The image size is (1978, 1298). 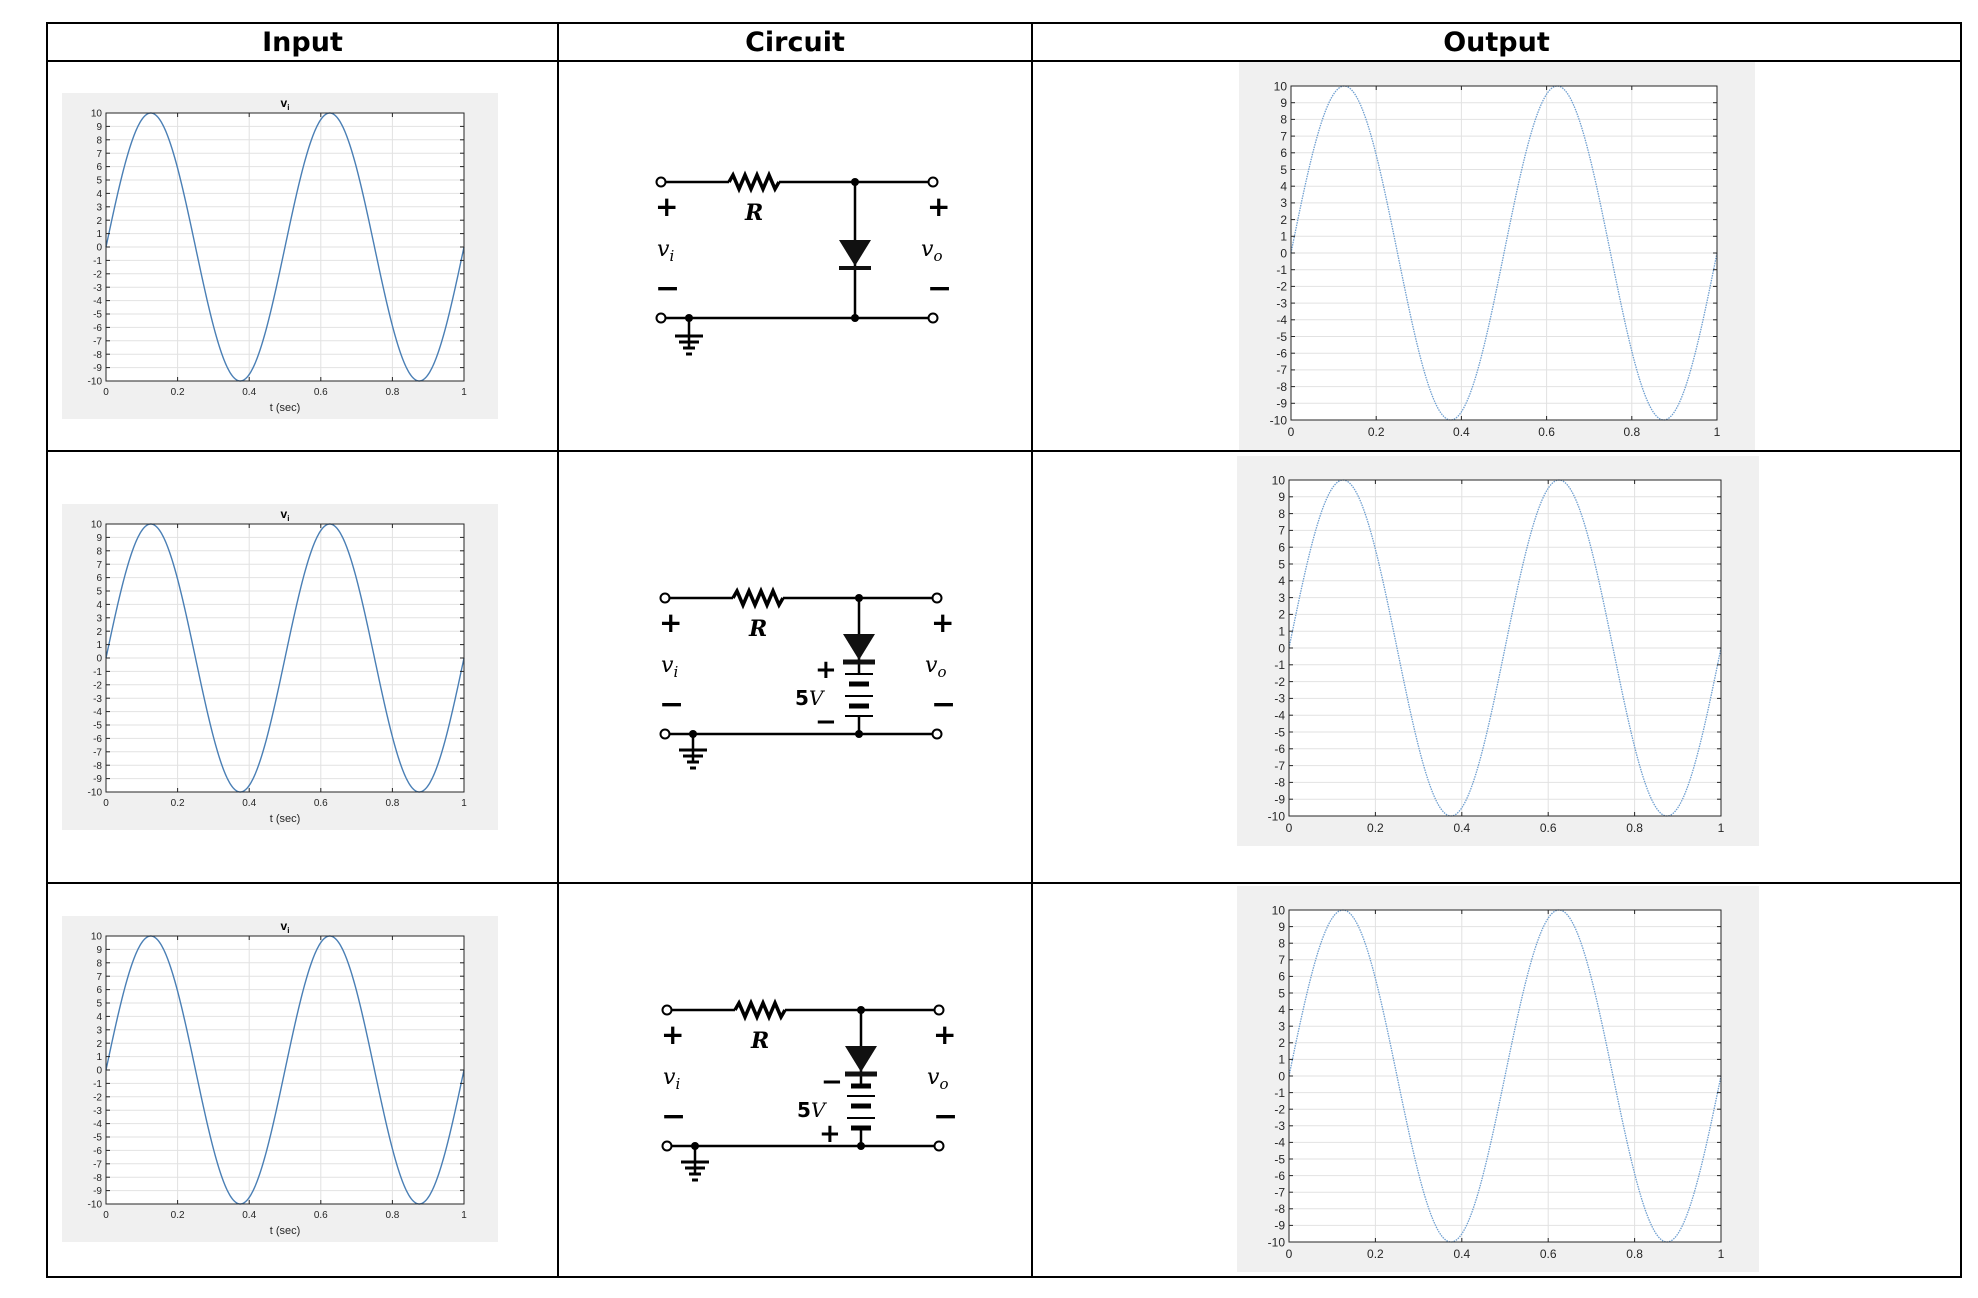 What do you see at coordinates (758, 598) in the screenshot?
I see `resistor-symbol` at bounding box center [758, 598].